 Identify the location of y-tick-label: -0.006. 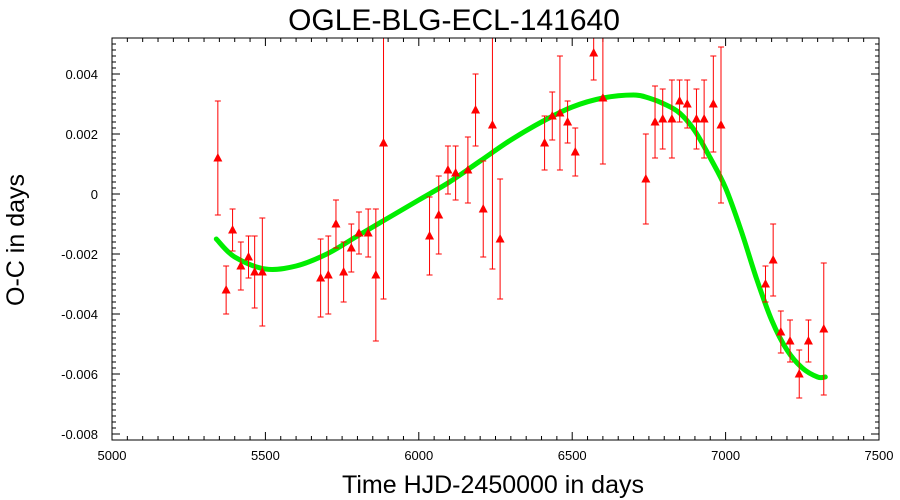
(79, 374).